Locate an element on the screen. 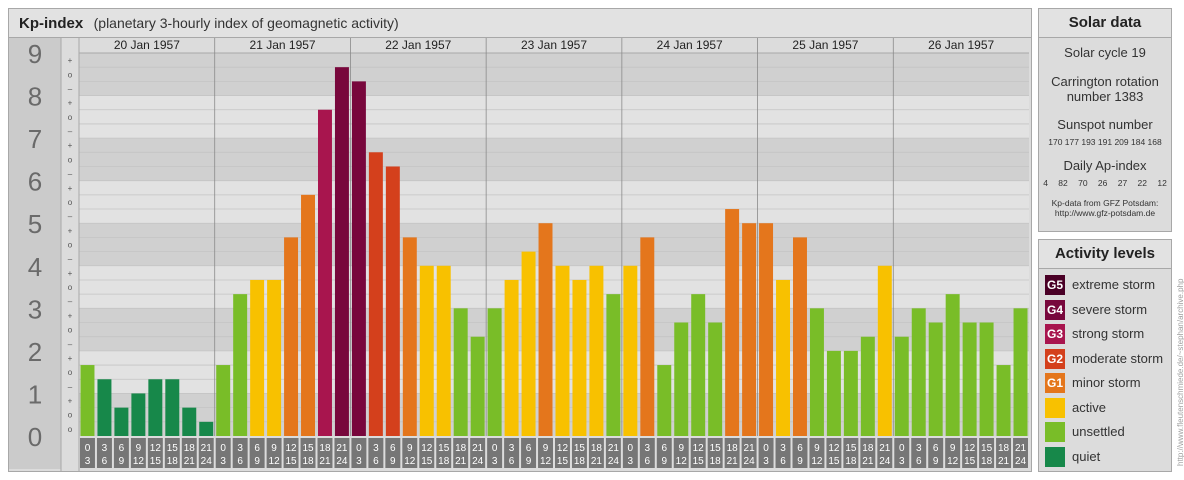 Image resolution: width=1184 pixels, height=480 pixels. y-tick-label: 7 is located at coordinates (35, 139).